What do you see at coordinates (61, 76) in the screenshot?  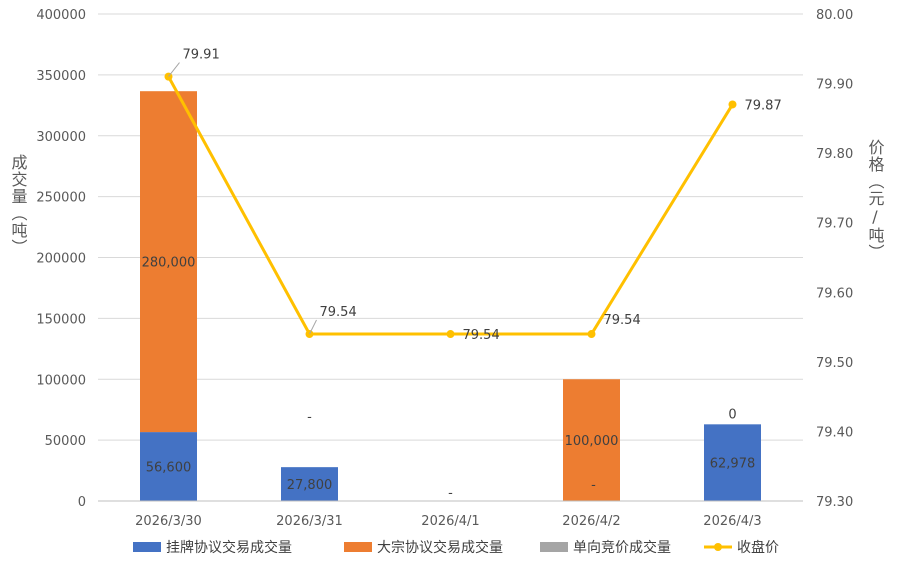 I see `y-left-tick-label: 350000` at bounding box center [61, 76].